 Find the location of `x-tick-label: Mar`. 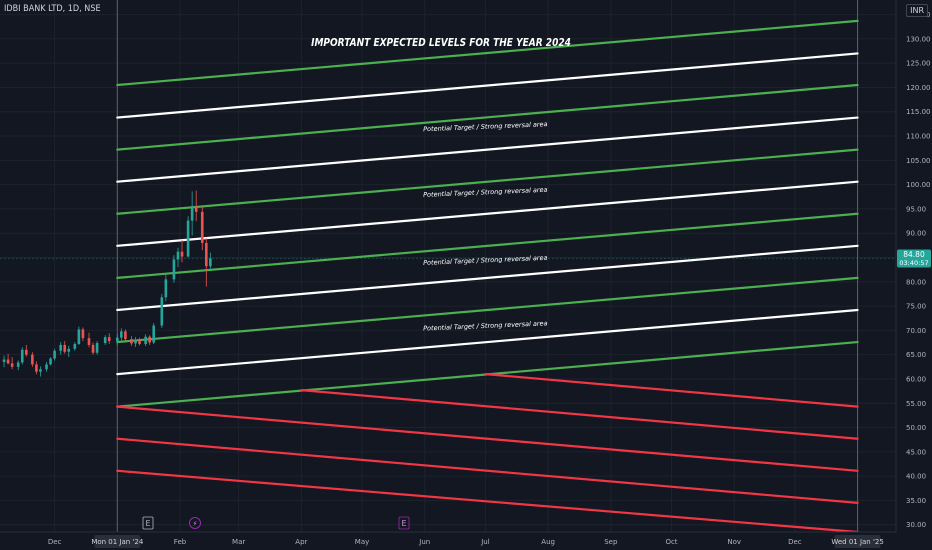

x-tick-label: Mar is located at coordinates (238, 542).